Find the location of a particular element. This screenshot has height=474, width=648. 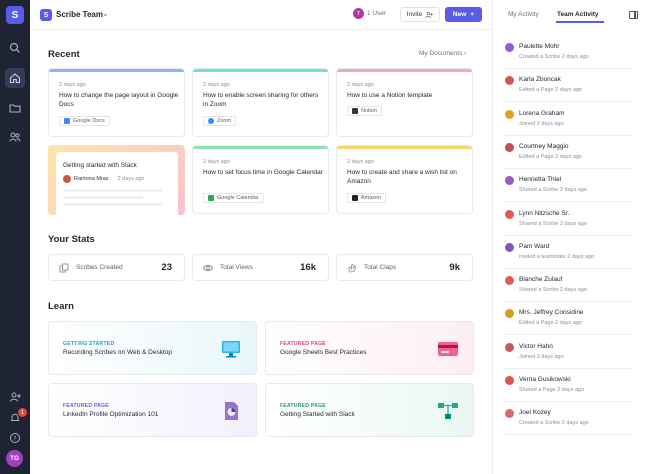

app-tag: Google Calendar is located at coordinates (233, 198).